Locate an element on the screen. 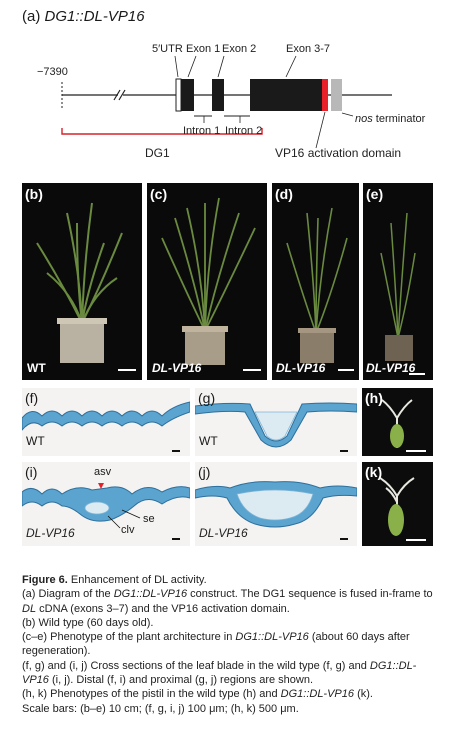 The height and width of the screenshot is (739, 455). utr-label: 5′UTR is located at coordinates (167, 49).